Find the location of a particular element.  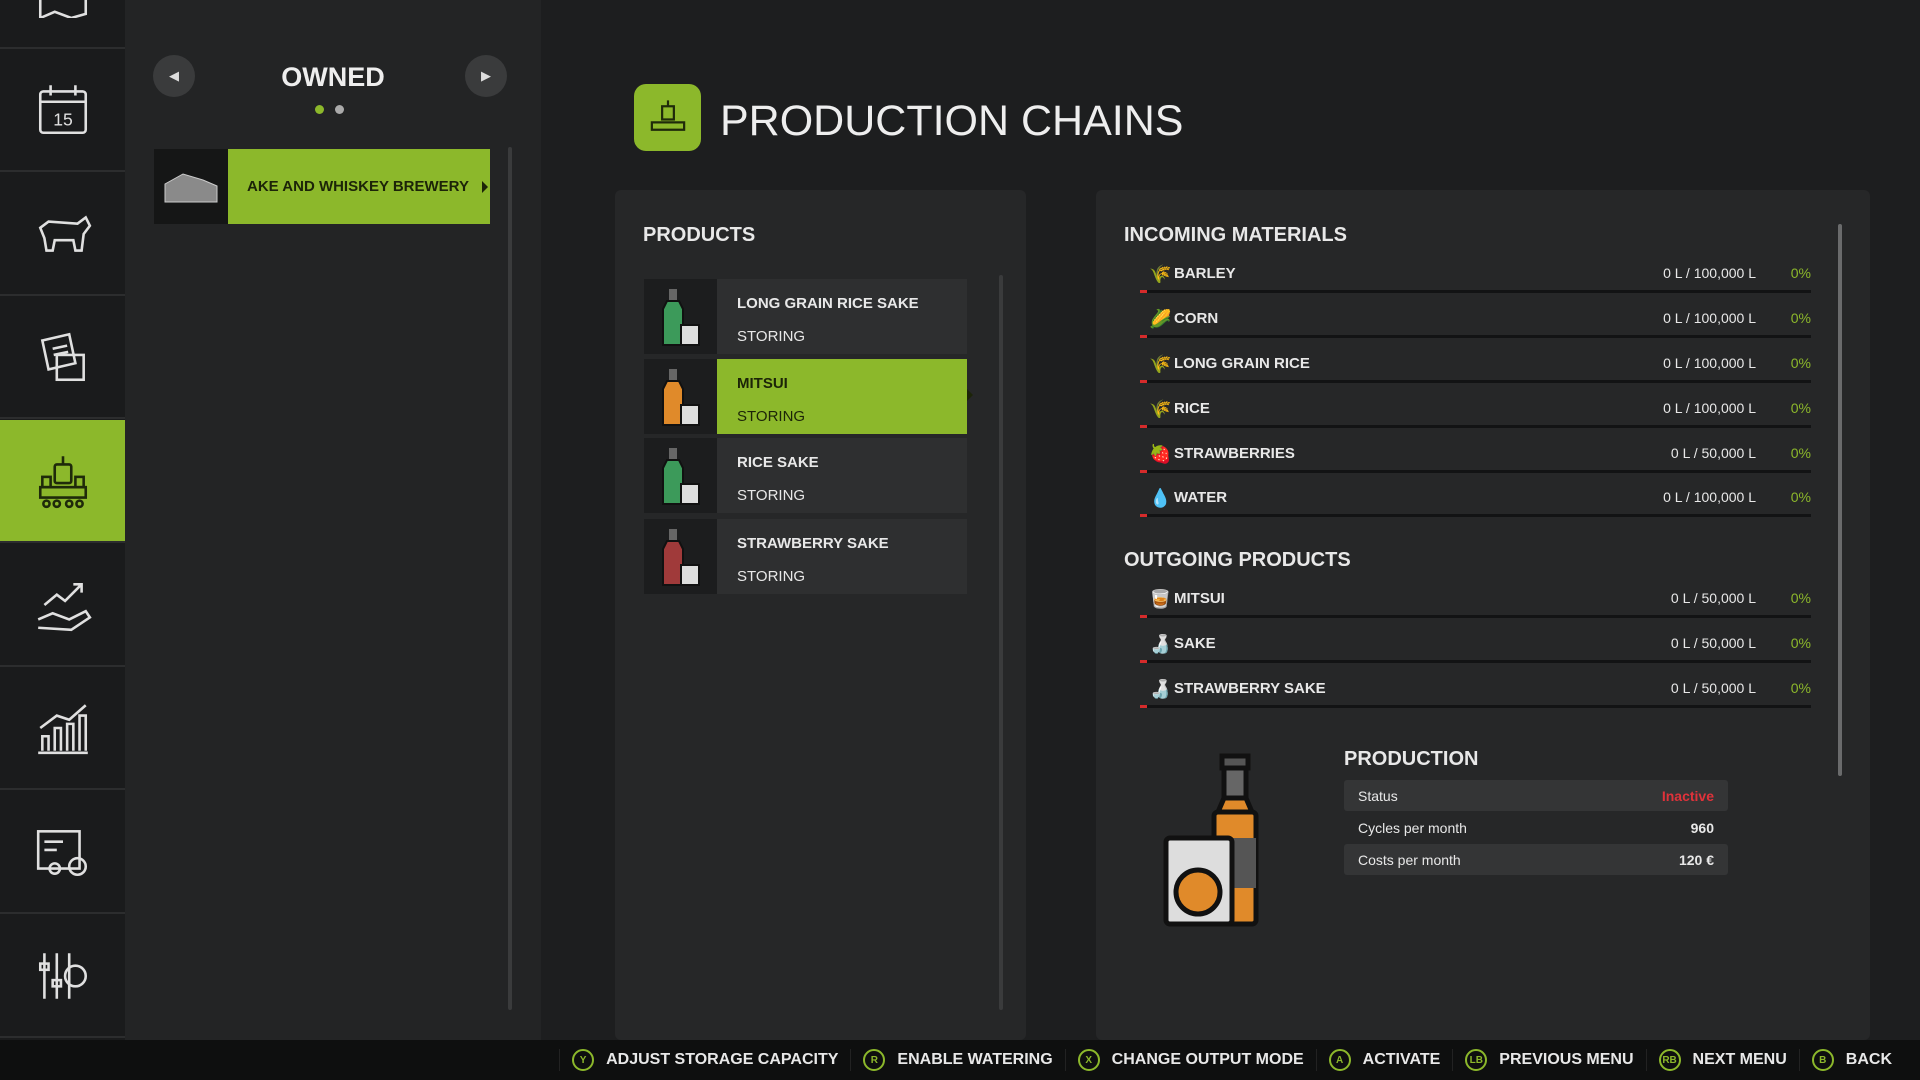

material-name: CORN is located at coordinates (1196, 318).